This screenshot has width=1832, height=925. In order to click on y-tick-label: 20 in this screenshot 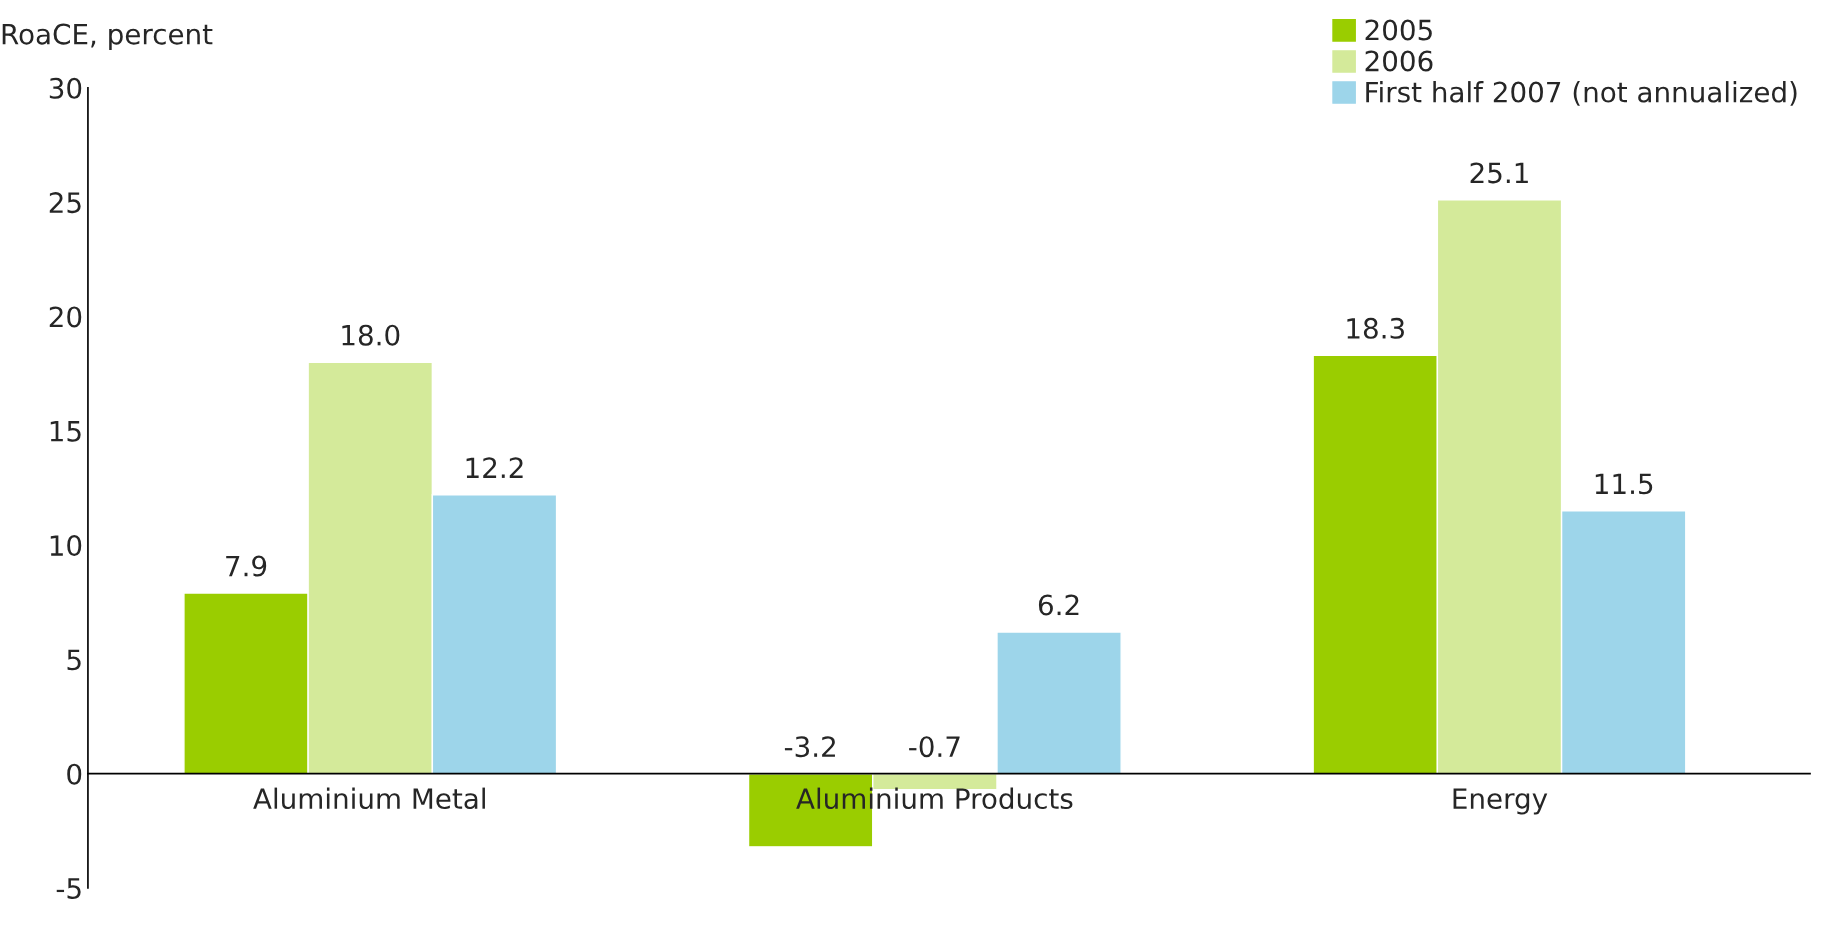, I will do `click(65, 317)`.